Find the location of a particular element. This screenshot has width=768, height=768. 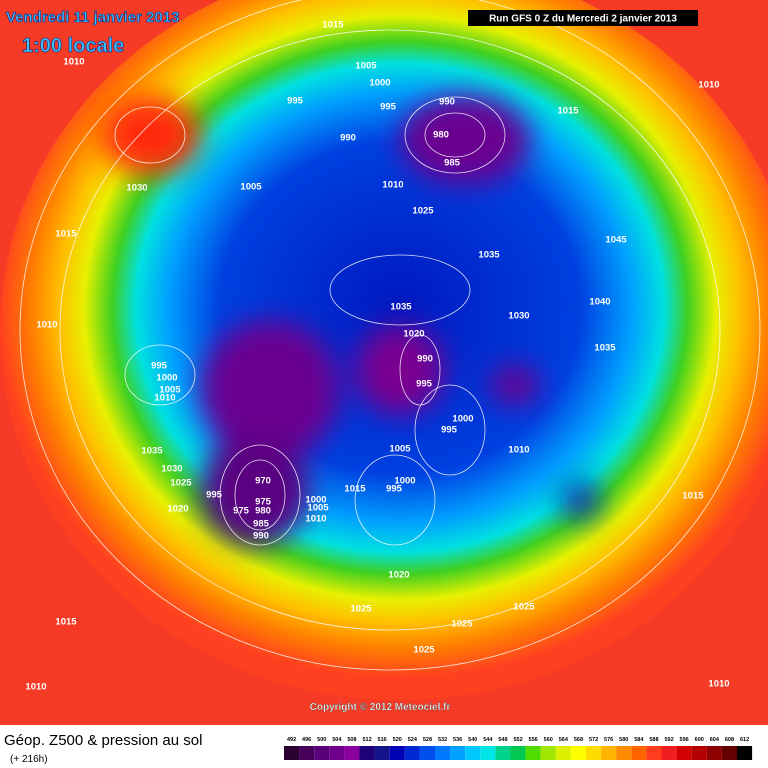

legend-label: 552 is located at coordinates (517, 740).